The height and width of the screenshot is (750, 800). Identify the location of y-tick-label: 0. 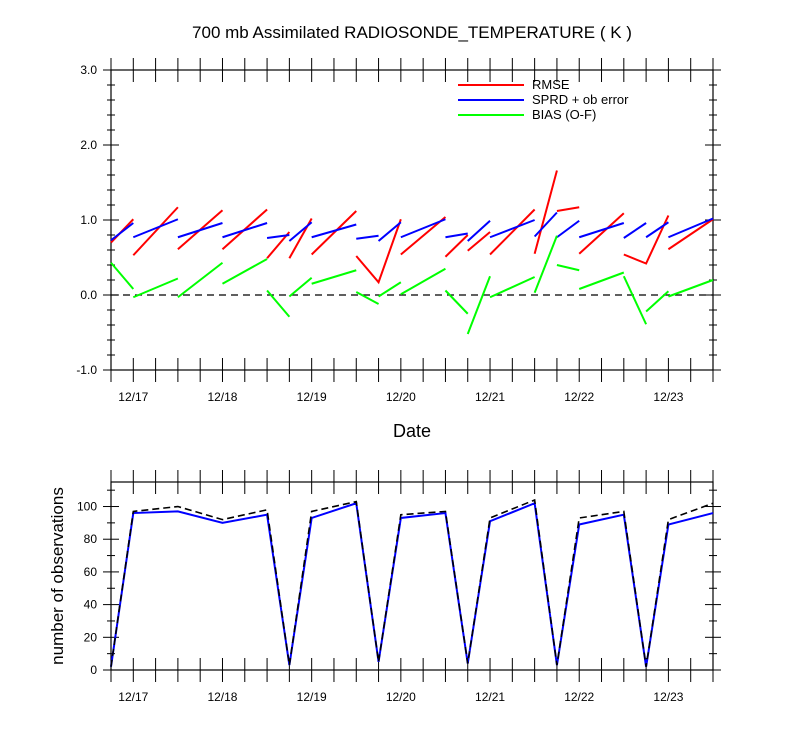
(93, 670).